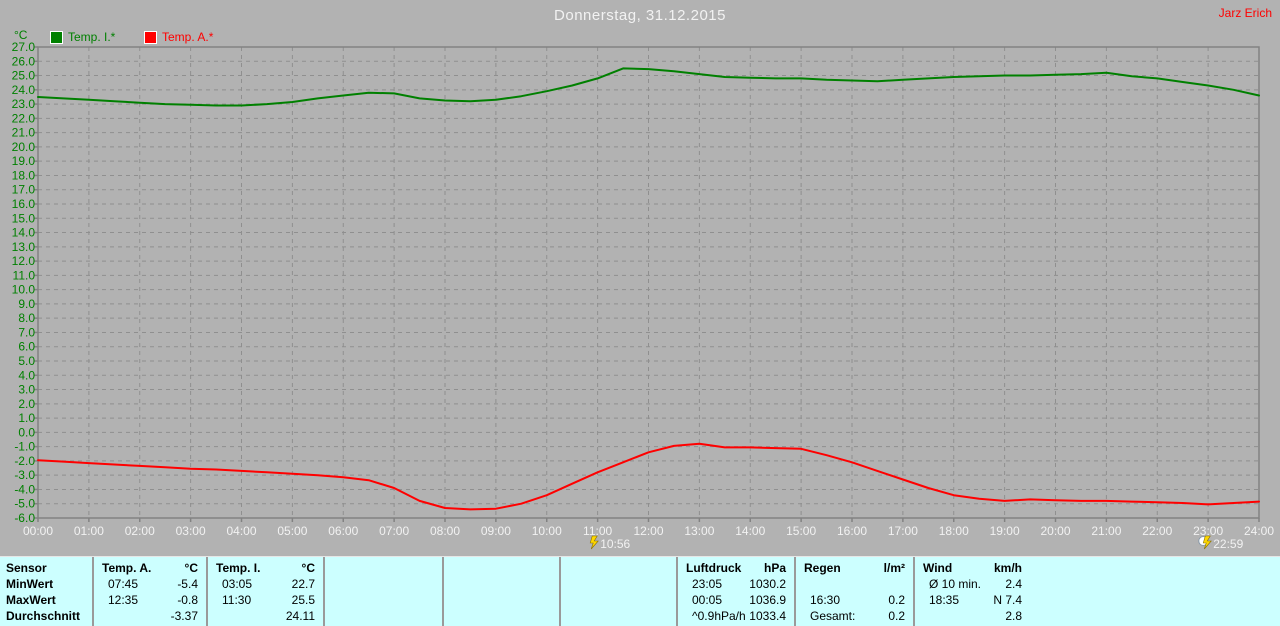 The image size is (1280, 626). Describe the element at coordinates (38, 531) in the screenshot. I see `x-tick-label: 00:00` at that location.